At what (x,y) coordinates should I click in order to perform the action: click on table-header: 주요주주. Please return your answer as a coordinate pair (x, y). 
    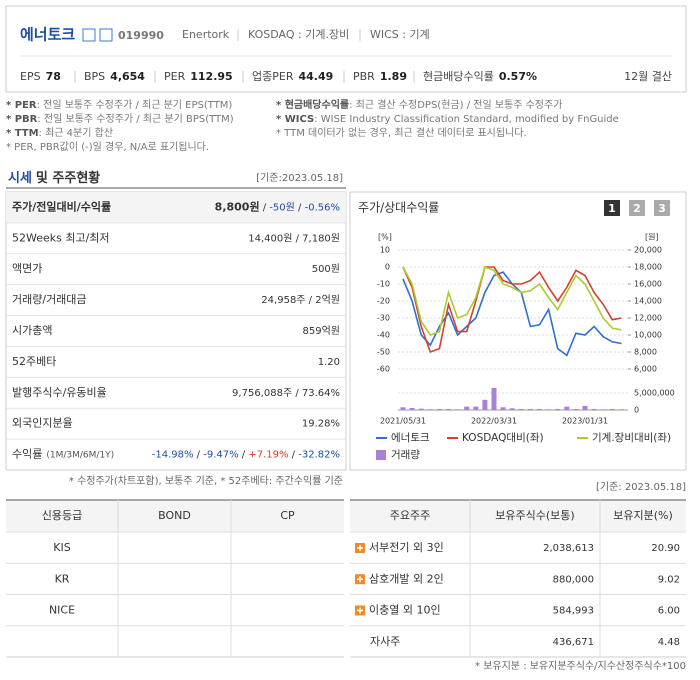
    Looking at the image, I should click on (410, 515).